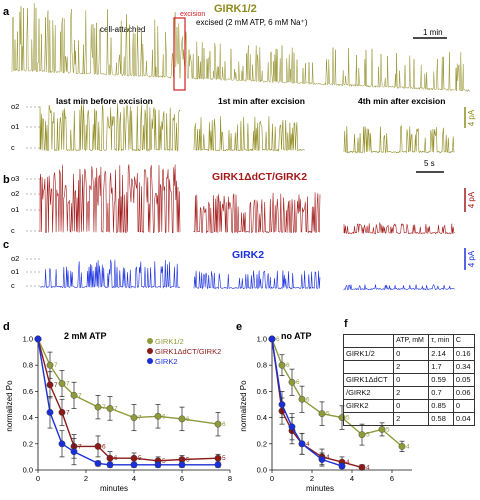  Describe the element at coordinates (441, 341) in the screenshot. I see `table-header-cell: τ, min` at that location.